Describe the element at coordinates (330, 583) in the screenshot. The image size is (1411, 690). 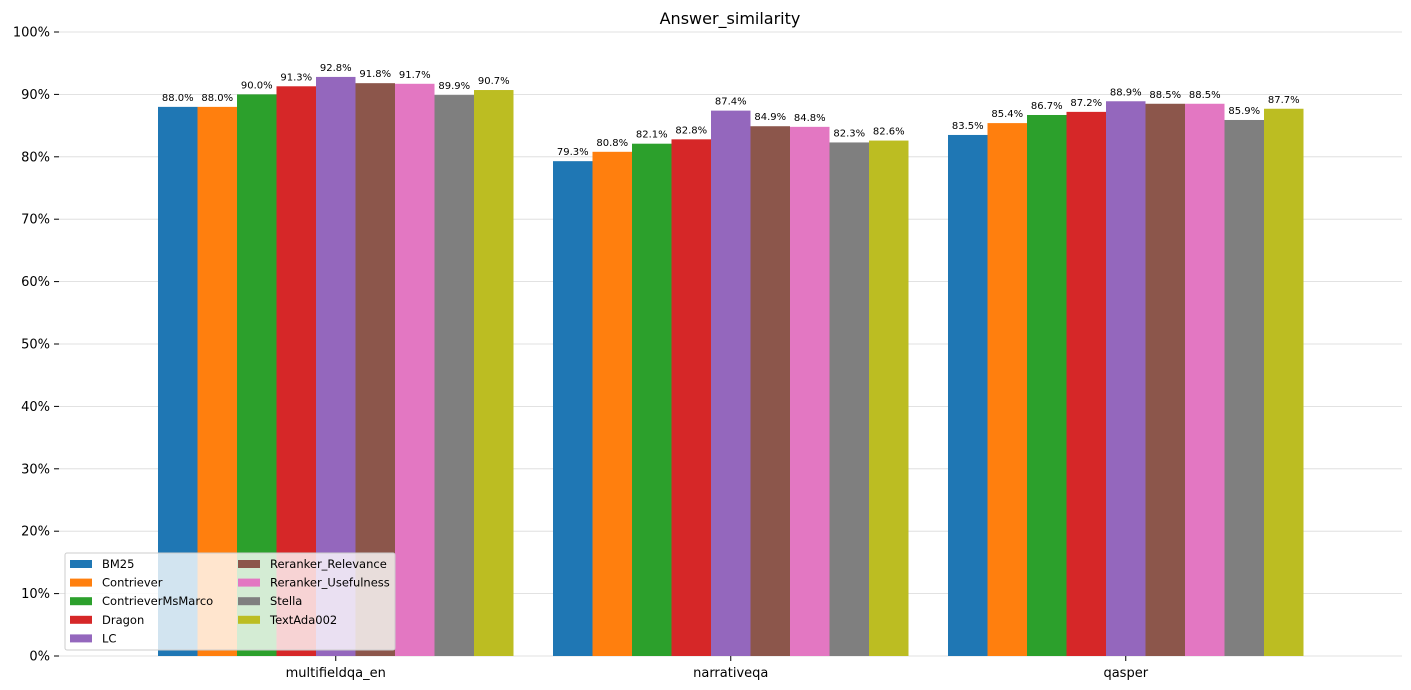
I see `legend-label: Reranker_Usefulness` at that location.